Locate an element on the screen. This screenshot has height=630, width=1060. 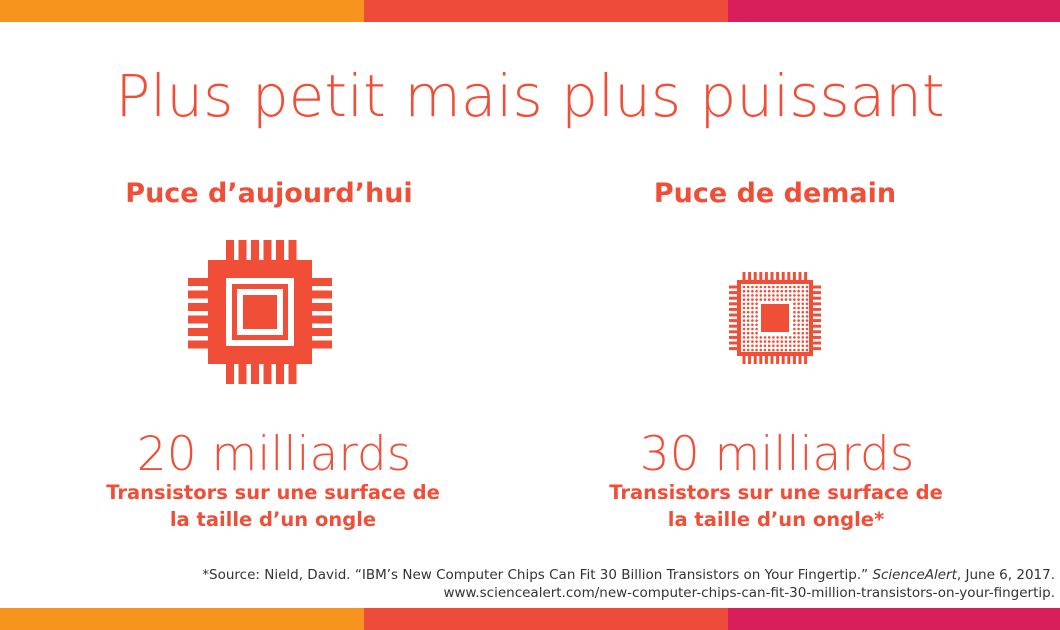
transistor-count: 20 milliards is located at coordinates (274, 454).